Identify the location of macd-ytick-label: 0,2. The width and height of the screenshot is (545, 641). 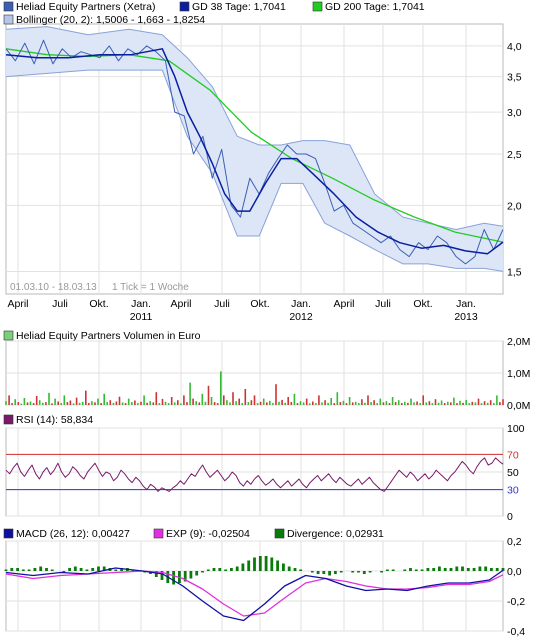
(514, 542).